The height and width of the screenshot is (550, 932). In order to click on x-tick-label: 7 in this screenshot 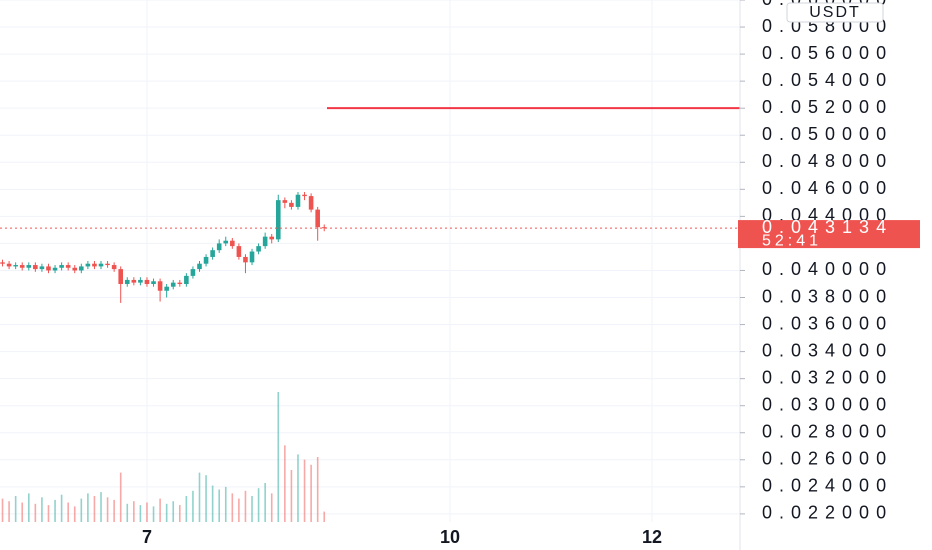, I will do `click(147, 537)`.